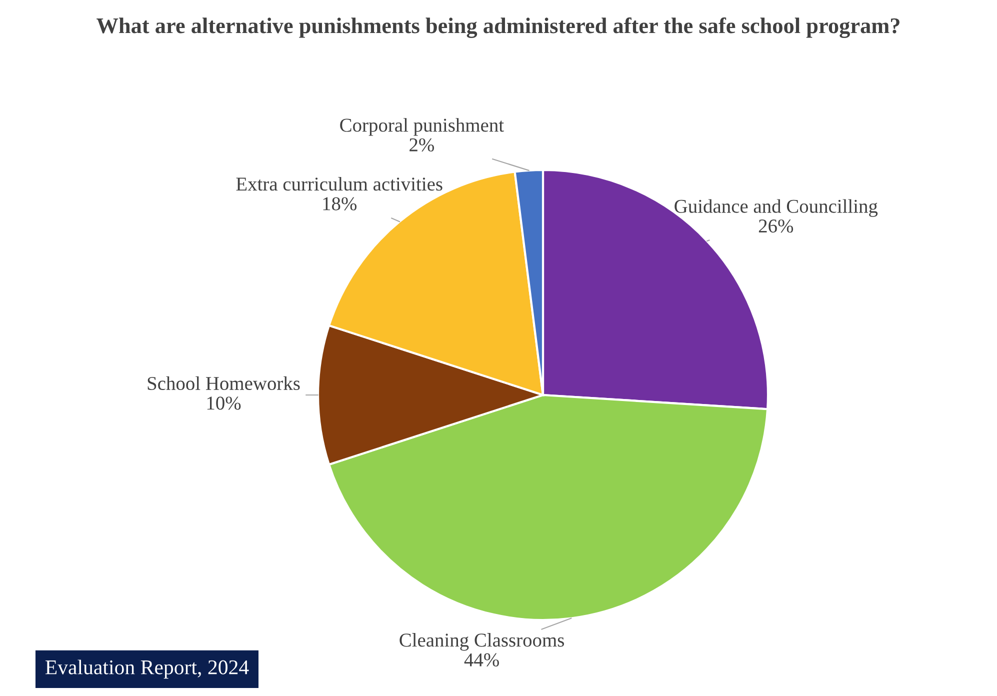  What do you see at coordinates (776, 226) in the screenshot?
I see `data-label: 26%` at bounding box center [776, 226].